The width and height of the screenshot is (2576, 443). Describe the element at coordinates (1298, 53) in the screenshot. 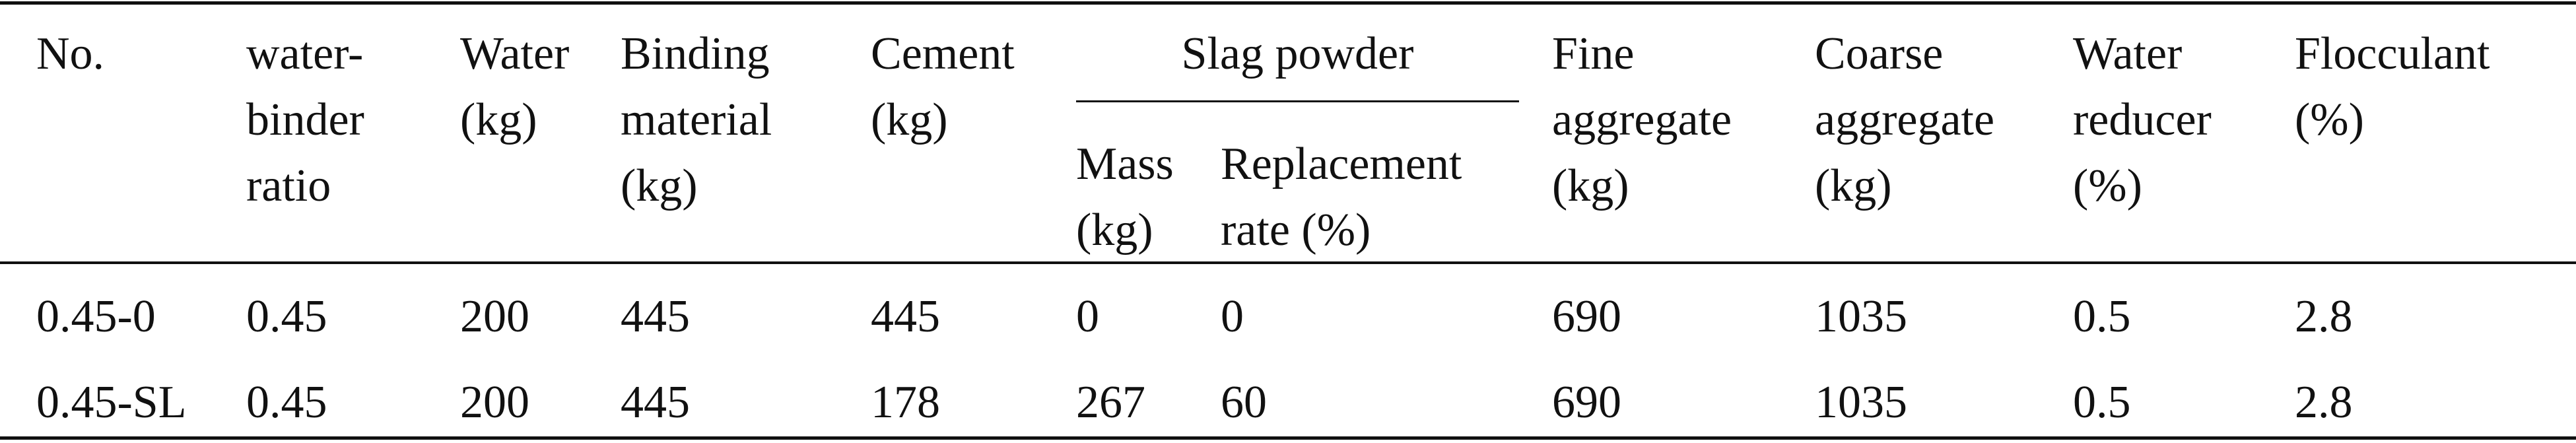

I see `group-header: Slag powder` at that location.